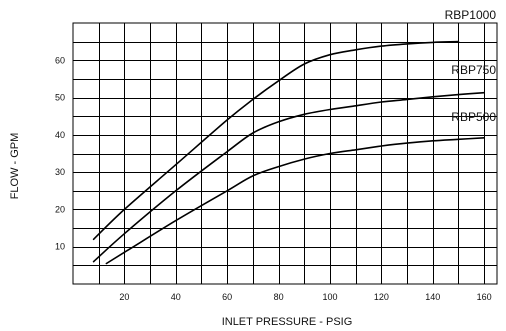  Describe the element at coordinates (60, 209) in the screenshot. I see `y-tick-label: 20` at that location.